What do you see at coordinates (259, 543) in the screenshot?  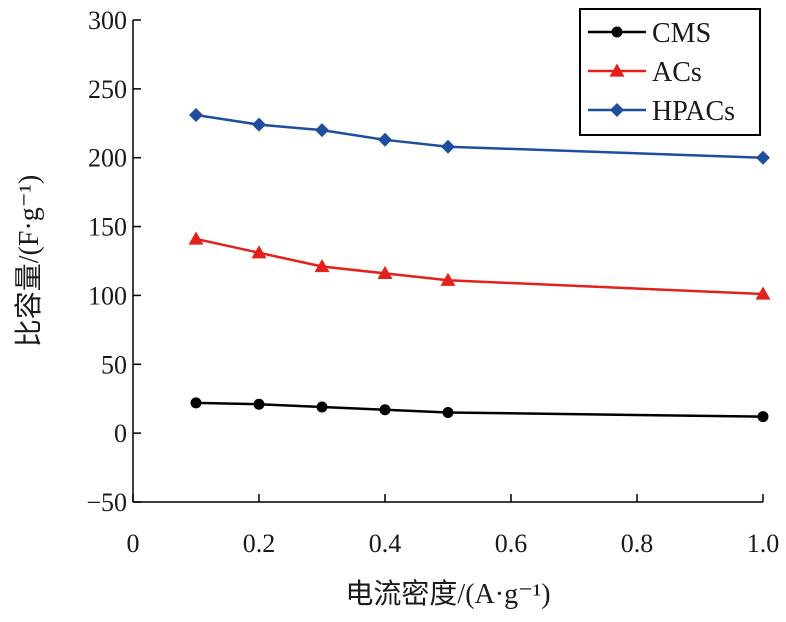 I see `x-tick-label: 0.2` at bounding box center [259, 543].